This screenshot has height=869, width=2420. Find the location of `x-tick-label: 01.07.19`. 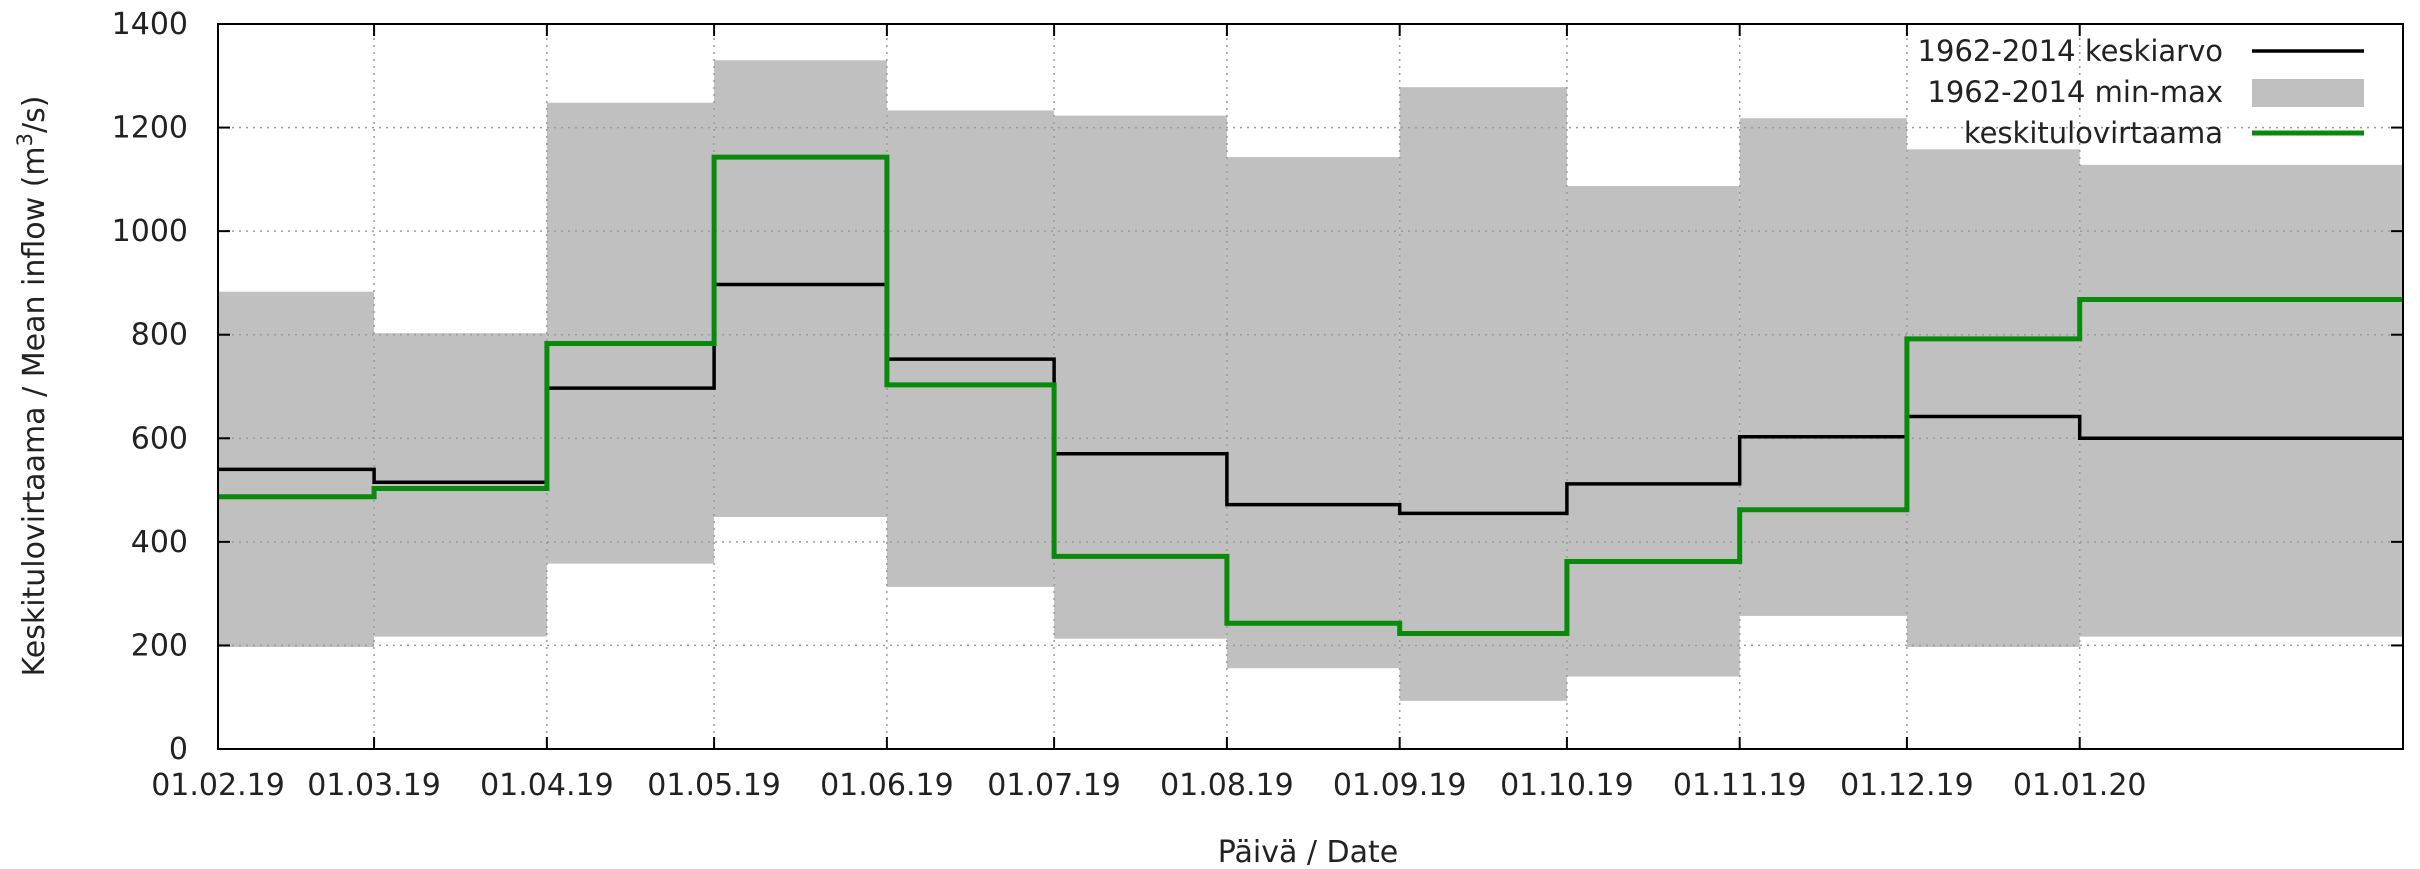

x-tick-label: 01.07.19 is located at coordinates (1054, 785).